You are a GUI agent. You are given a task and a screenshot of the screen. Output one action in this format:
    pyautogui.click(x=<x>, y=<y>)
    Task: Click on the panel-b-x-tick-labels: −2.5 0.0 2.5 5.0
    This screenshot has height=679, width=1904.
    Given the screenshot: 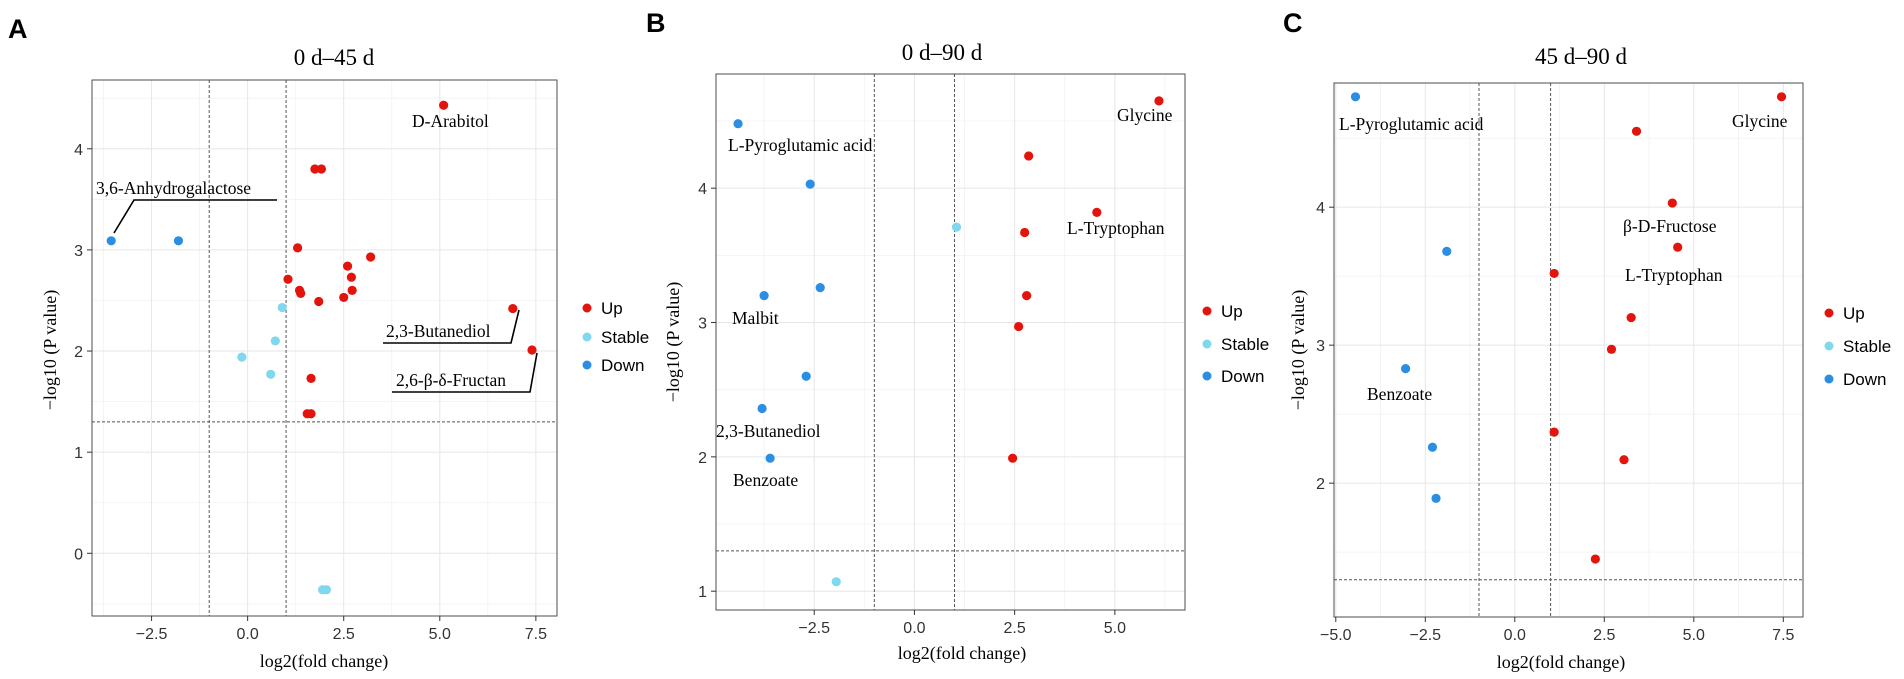 What is the action you would take?
    pyautogui.click(x=962, y=628)
    